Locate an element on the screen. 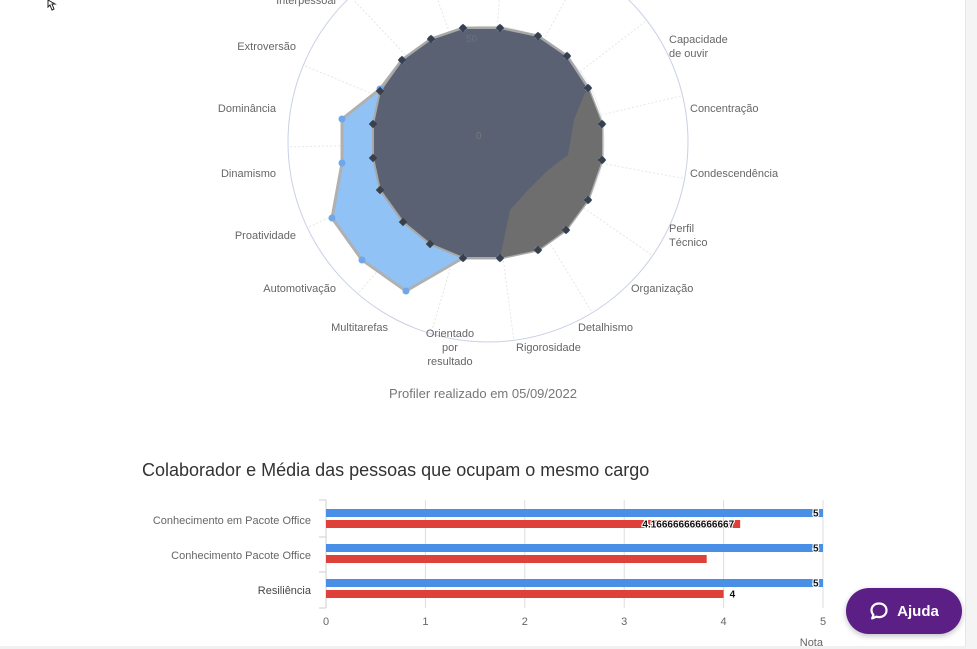 This screenshot has width=977, height=649. radar-label-extroversao: Extroversão is located at coordinates (266, 47).